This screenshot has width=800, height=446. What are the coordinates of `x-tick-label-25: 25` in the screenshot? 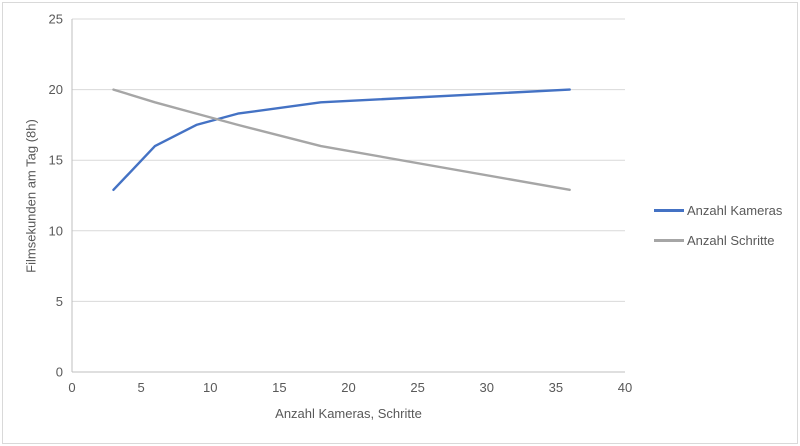 It's located at (417, 387).